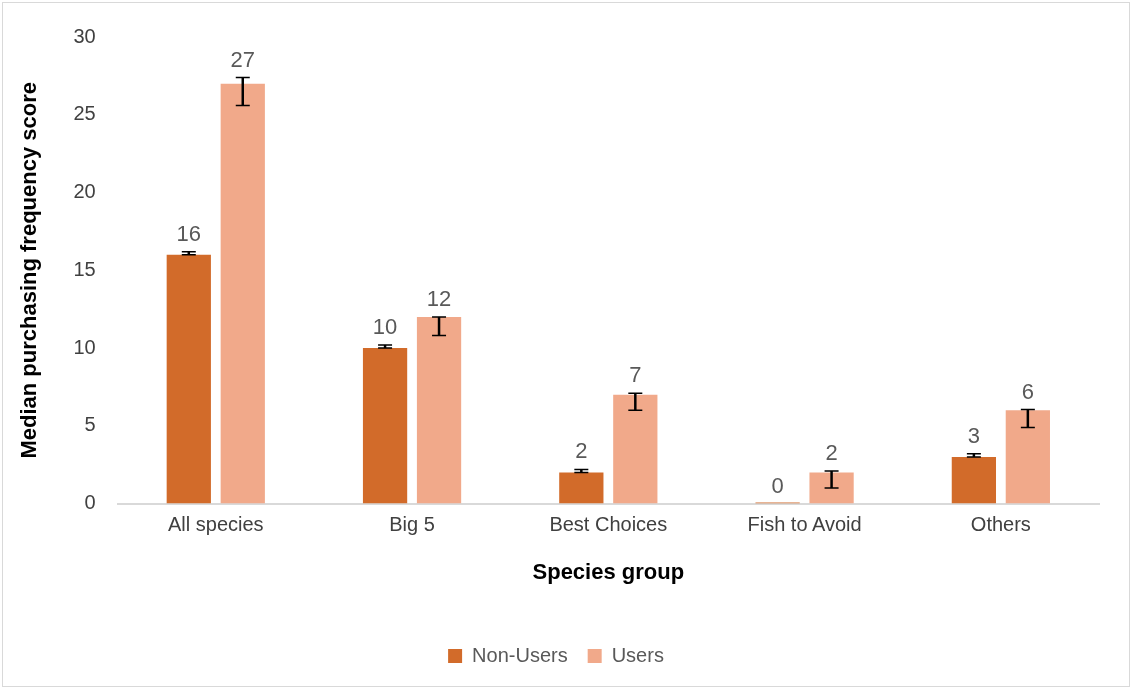 The height and width of the screenshot is (689, 1134). I want to click on data-label: 7, so click(635, 375).